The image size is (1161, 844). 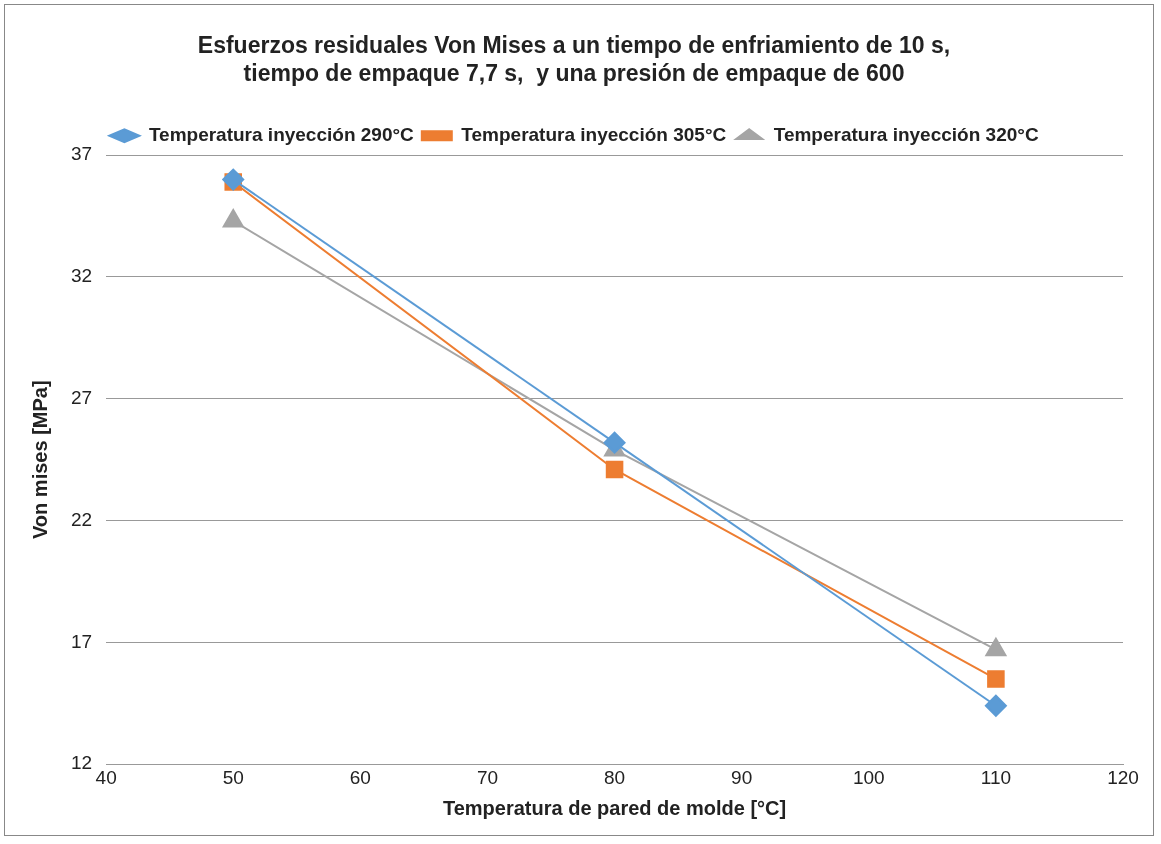 What do you see at coordinates (996, 777) in the screenshot?
I see `x-tick-label: 110` at bounding box center [996, 777].